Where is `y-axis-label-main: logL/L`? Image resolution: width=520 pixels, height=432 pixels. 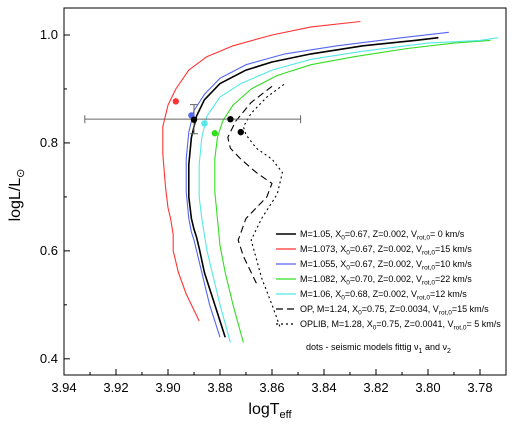
y-axis-label-main: logL/L is located at coordinates (15, 200).